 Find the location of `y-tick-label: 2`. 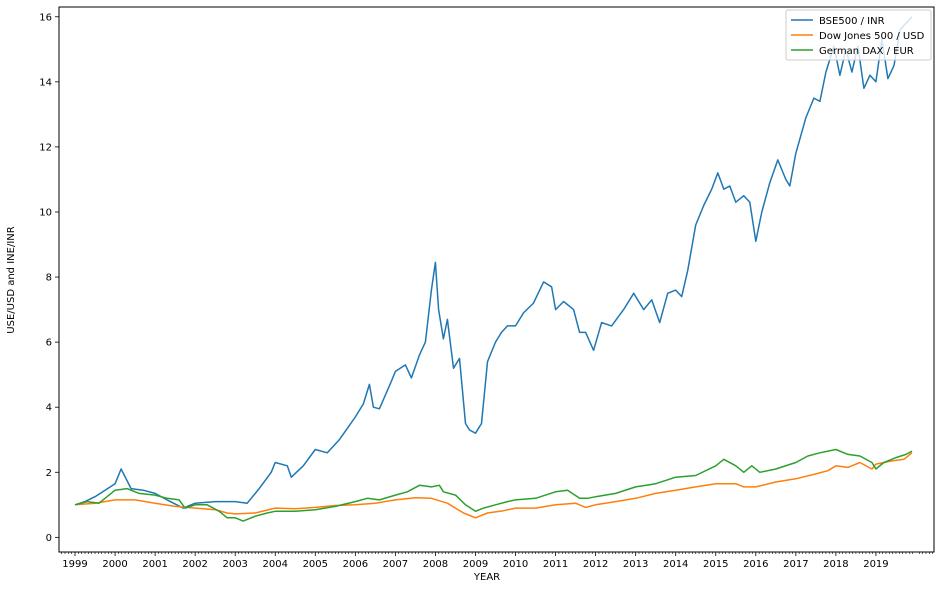

y-tick-label: 2 is located at coordinates (49, 473).